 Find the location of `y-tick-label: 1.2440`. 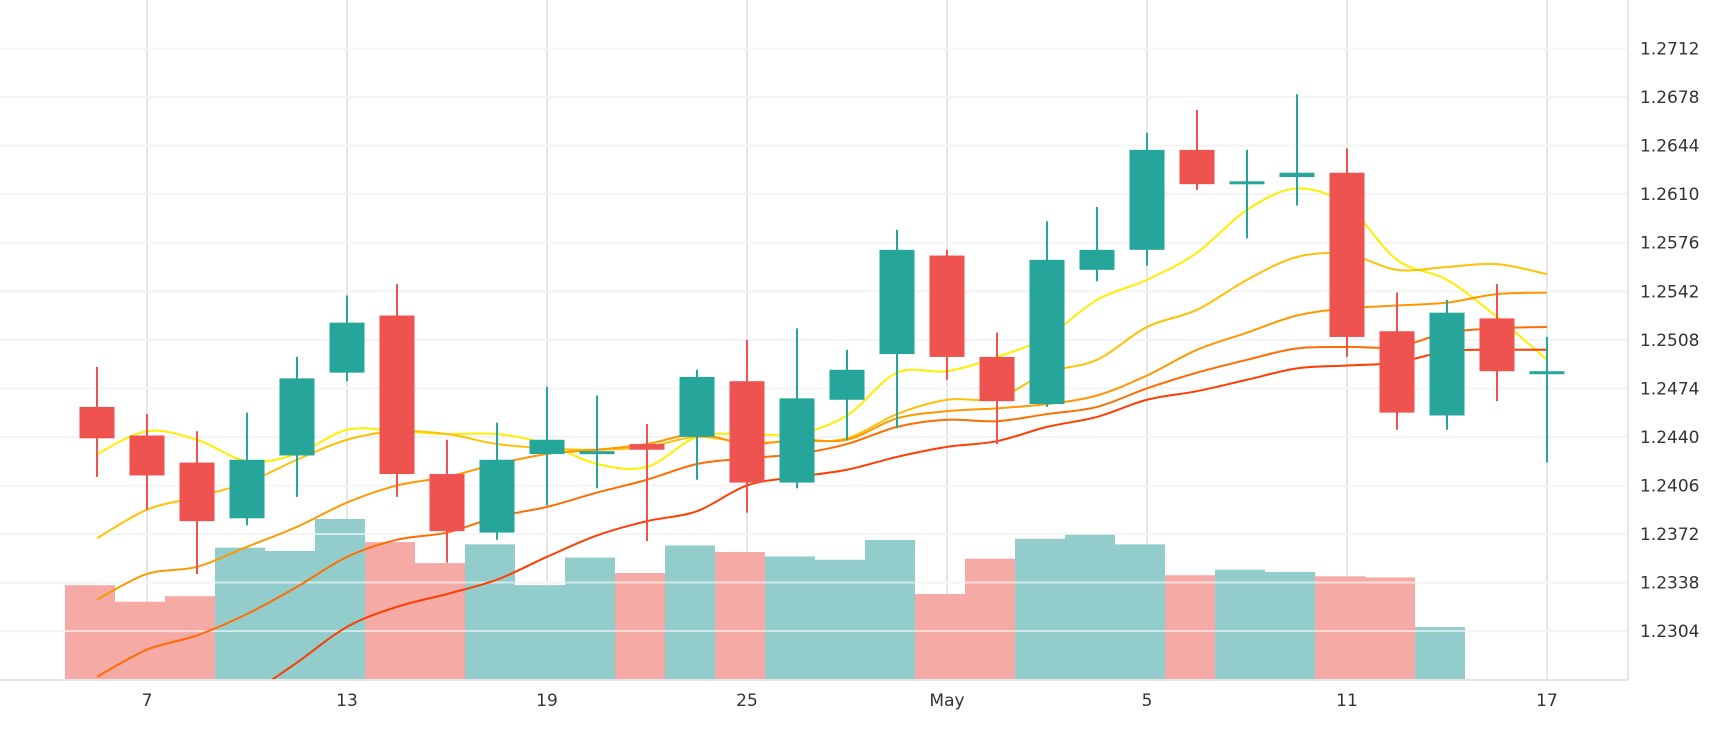

y-tick-label: 1.2440 is located at coordinates (1669, 438).